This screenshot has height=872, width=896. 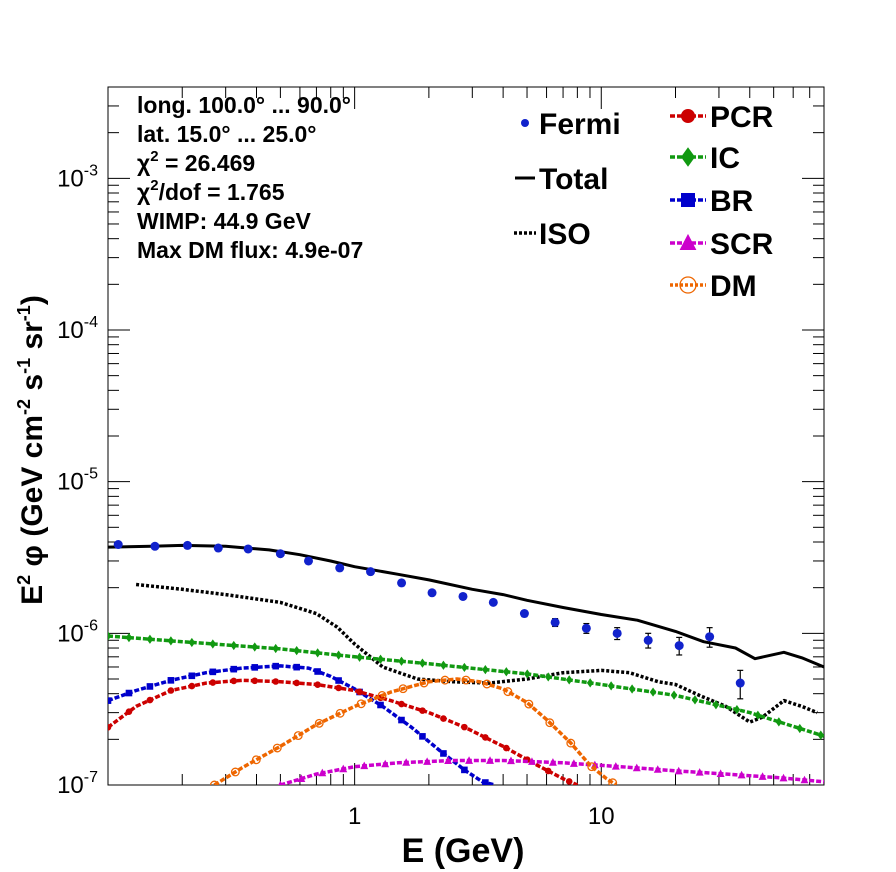 What do you see at coordinates (565, 234) in the screenshot?
I see `legend-label-iso: ISO` at bounding box center [565, 234].